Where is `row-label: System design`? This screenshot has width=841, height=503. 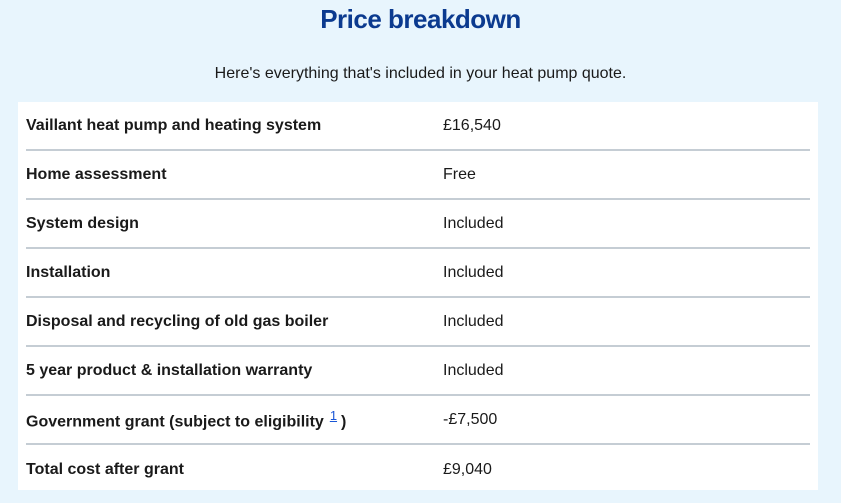 row-label: System design is located at coordinates (82, 223).